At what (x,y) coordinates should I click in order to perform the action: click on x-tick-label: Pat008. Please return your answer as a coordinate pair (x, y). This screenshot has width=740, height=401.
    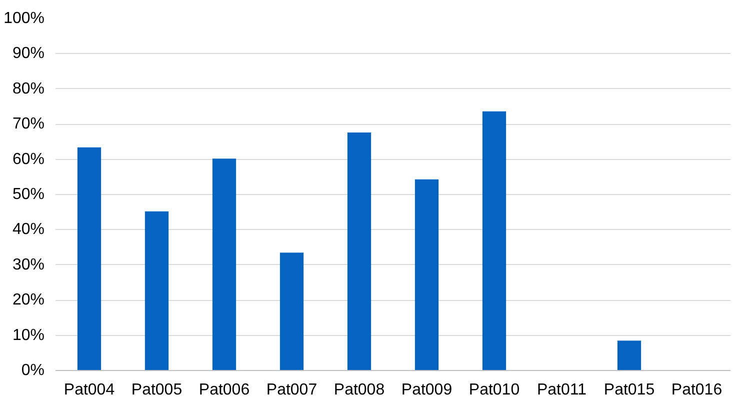
    Looking at the image, I should click on (359, 390).